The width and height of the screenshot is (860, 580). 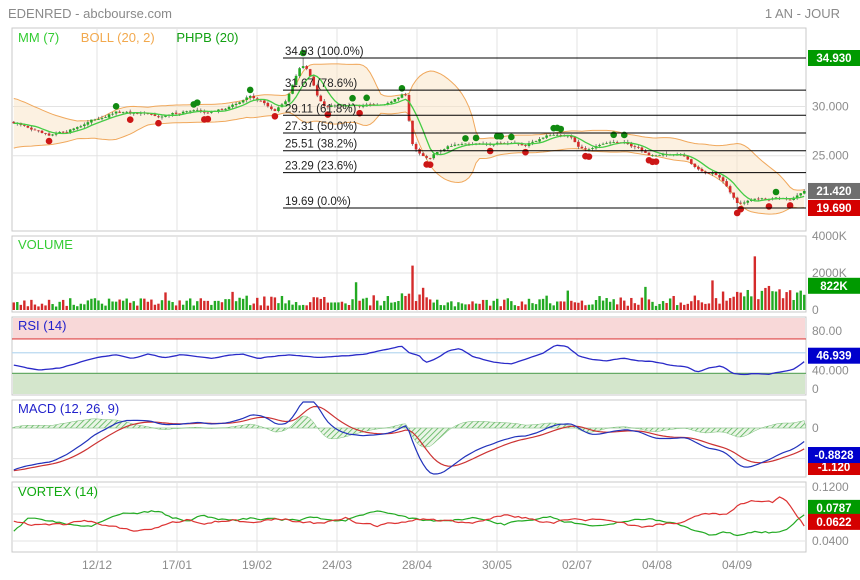 What do you see at coordinates (409, 360) in the screenshot?
I see `rsi-line` at bounding box center [409, 360].